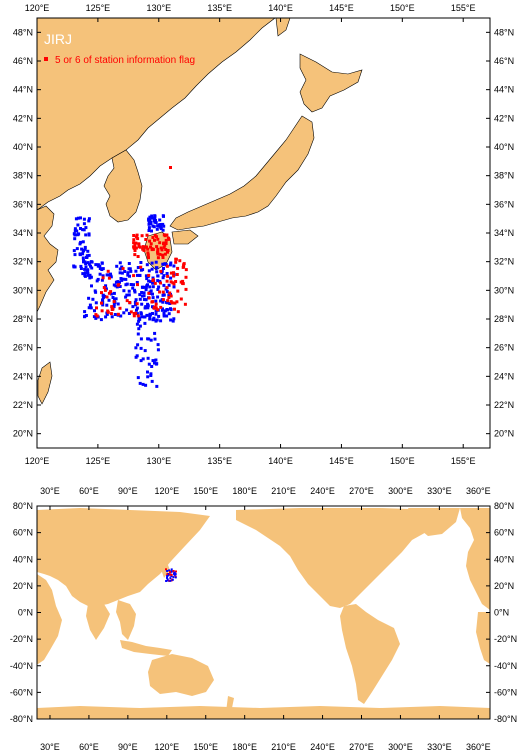 The height and width of the screenshot is (755, 529). I want to click on hokkaido, so click(331, 83).